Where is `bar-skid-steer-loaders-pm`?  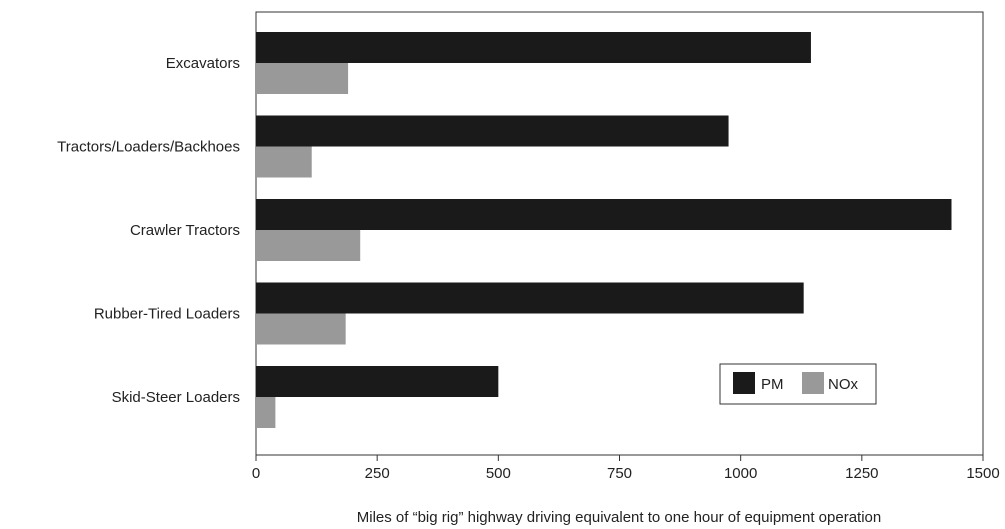
bar-skid-steer-loaders-pm is located at coordinates (377, 381).